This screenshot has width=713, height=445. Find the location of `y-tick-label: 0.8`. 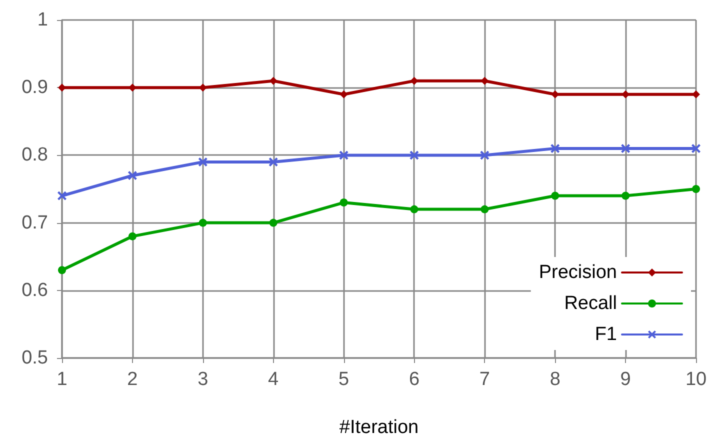

y-tick-label: 0.8 is located at coordinates (35, 155).